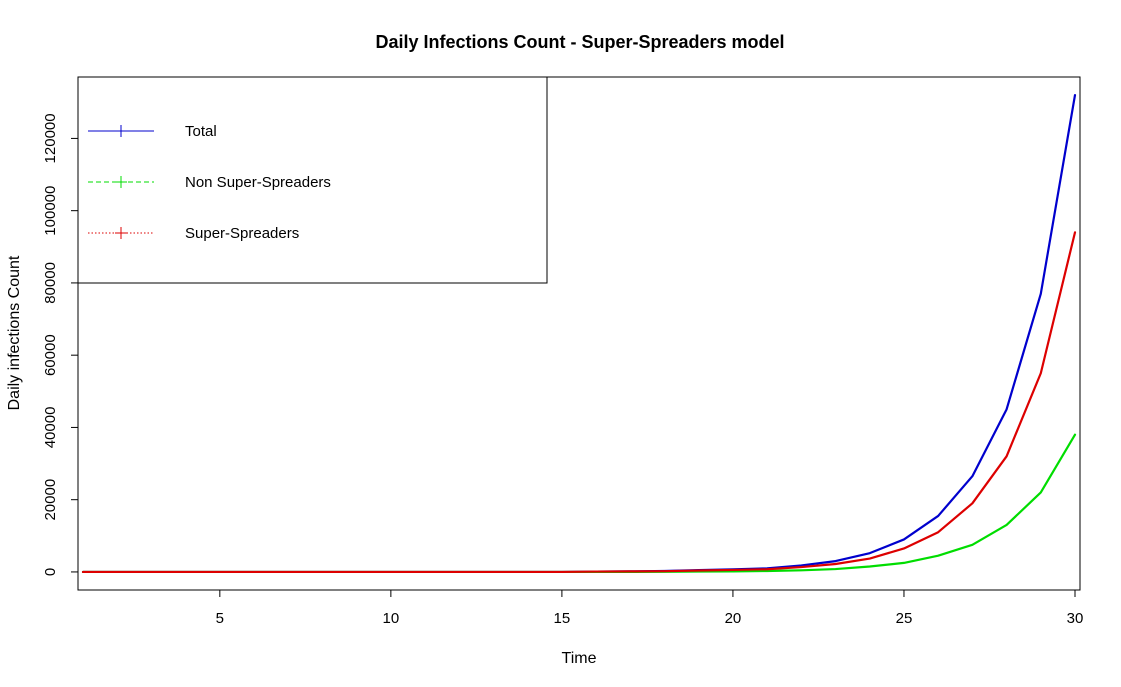 Image resolution: width=1121 pixels, height=687 pixels. Describe the element at coordinates (50, 355) in the screenshot. I see `y-tick-label: 60000` at that location.